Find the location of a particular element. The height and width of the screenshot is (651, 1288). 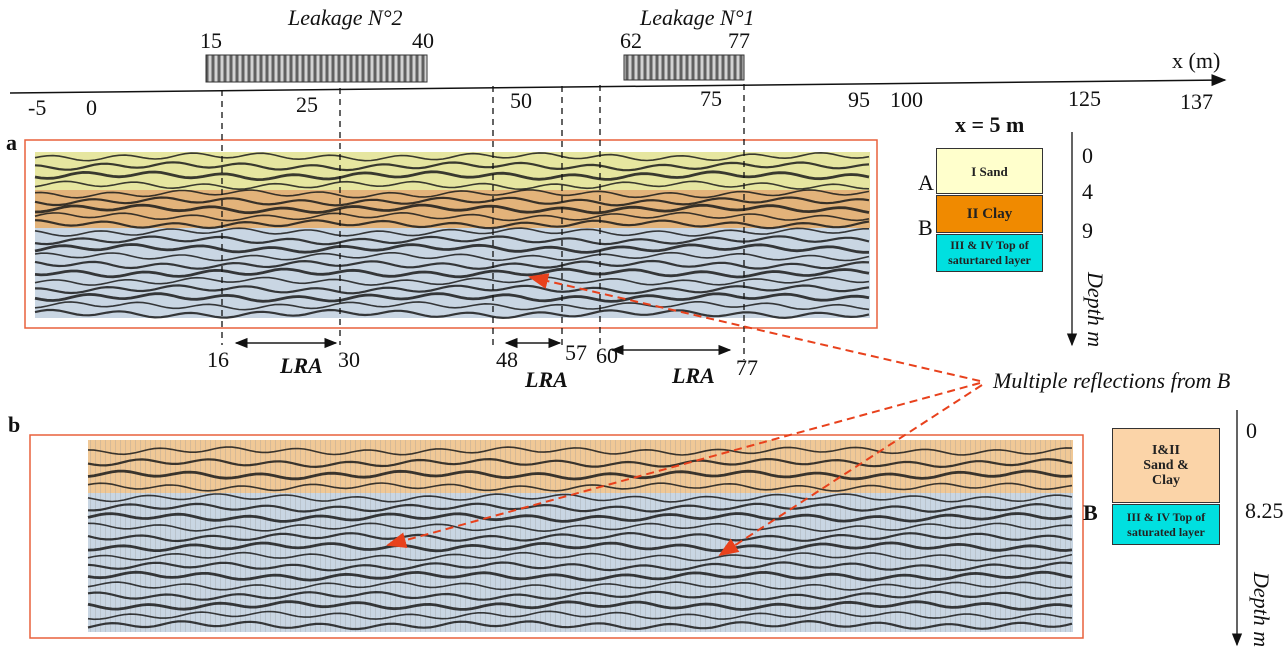

axis-tick-label: 95 is located at coordinates (859, 99).